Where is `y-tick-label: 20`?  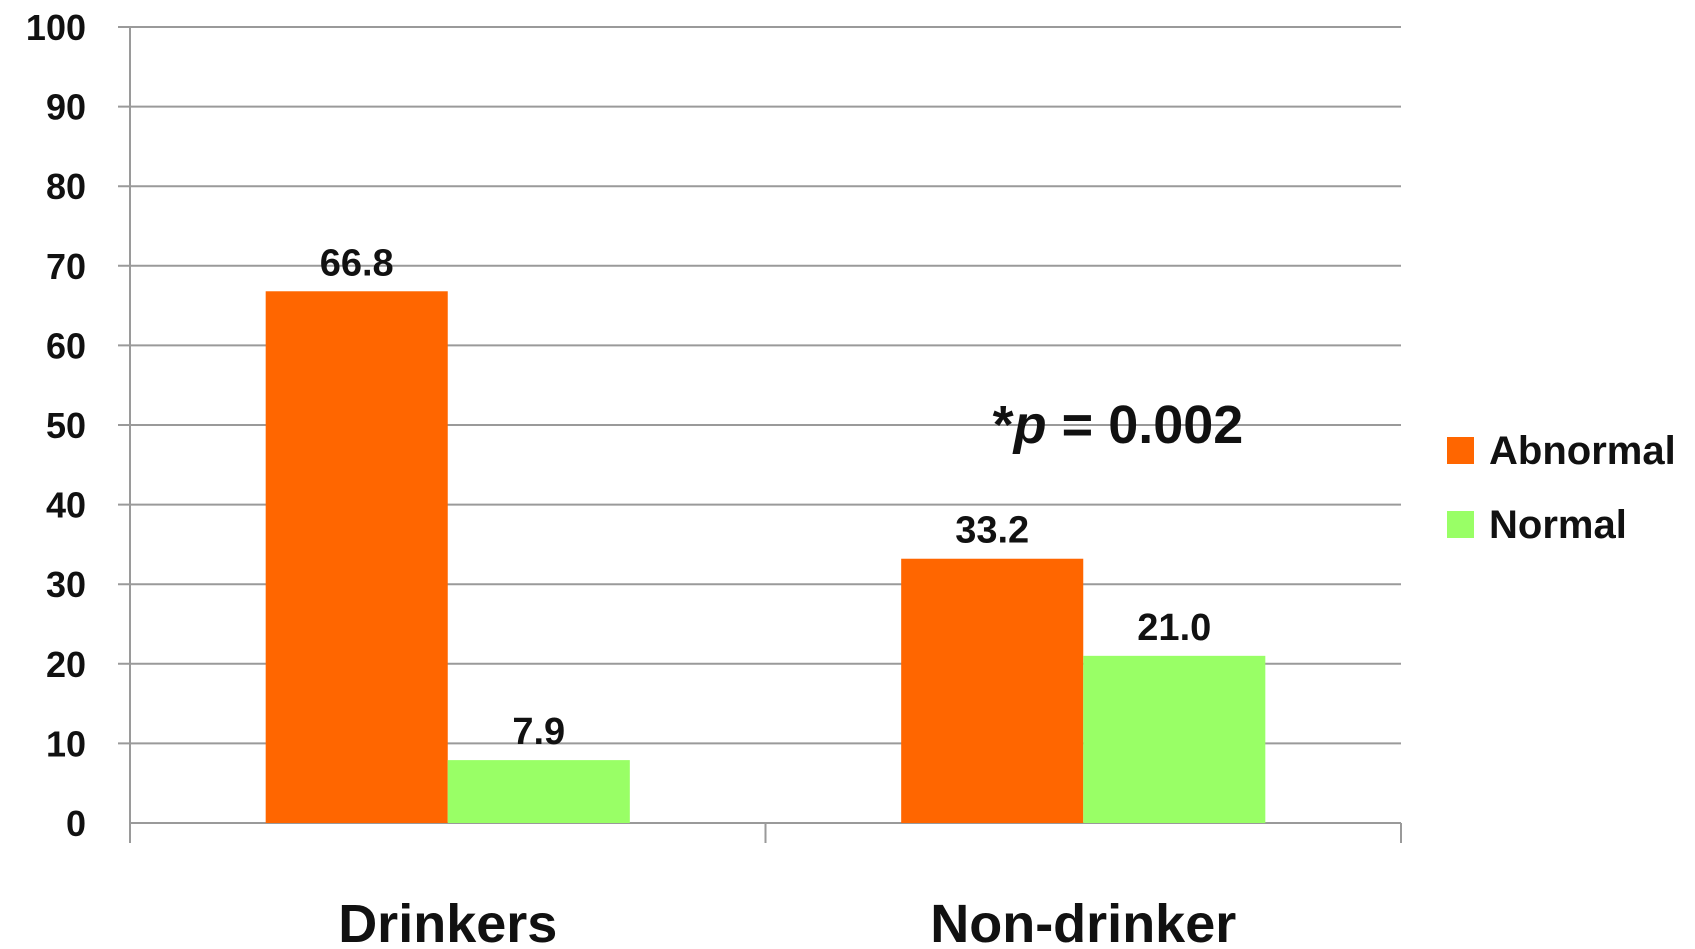 y-tick-label: 20 is located at coordinates (66, 664).